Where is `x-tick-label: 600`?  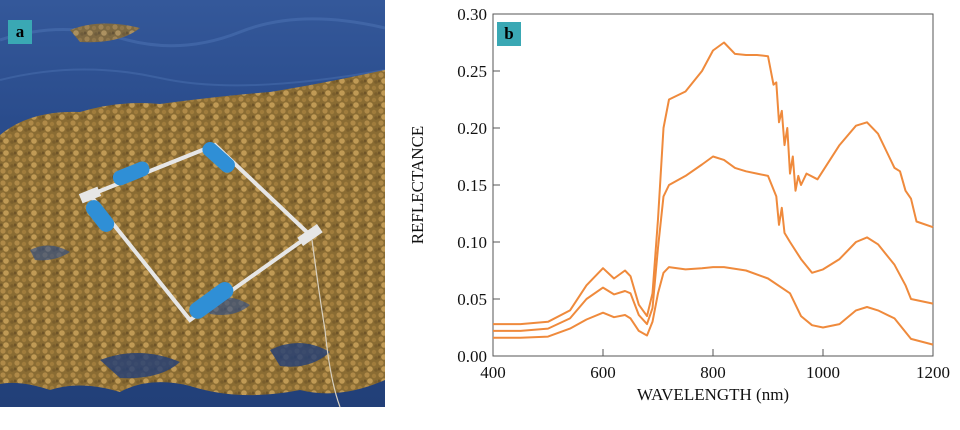 x-tick-label: 600 is located at coordinates (603, 372).